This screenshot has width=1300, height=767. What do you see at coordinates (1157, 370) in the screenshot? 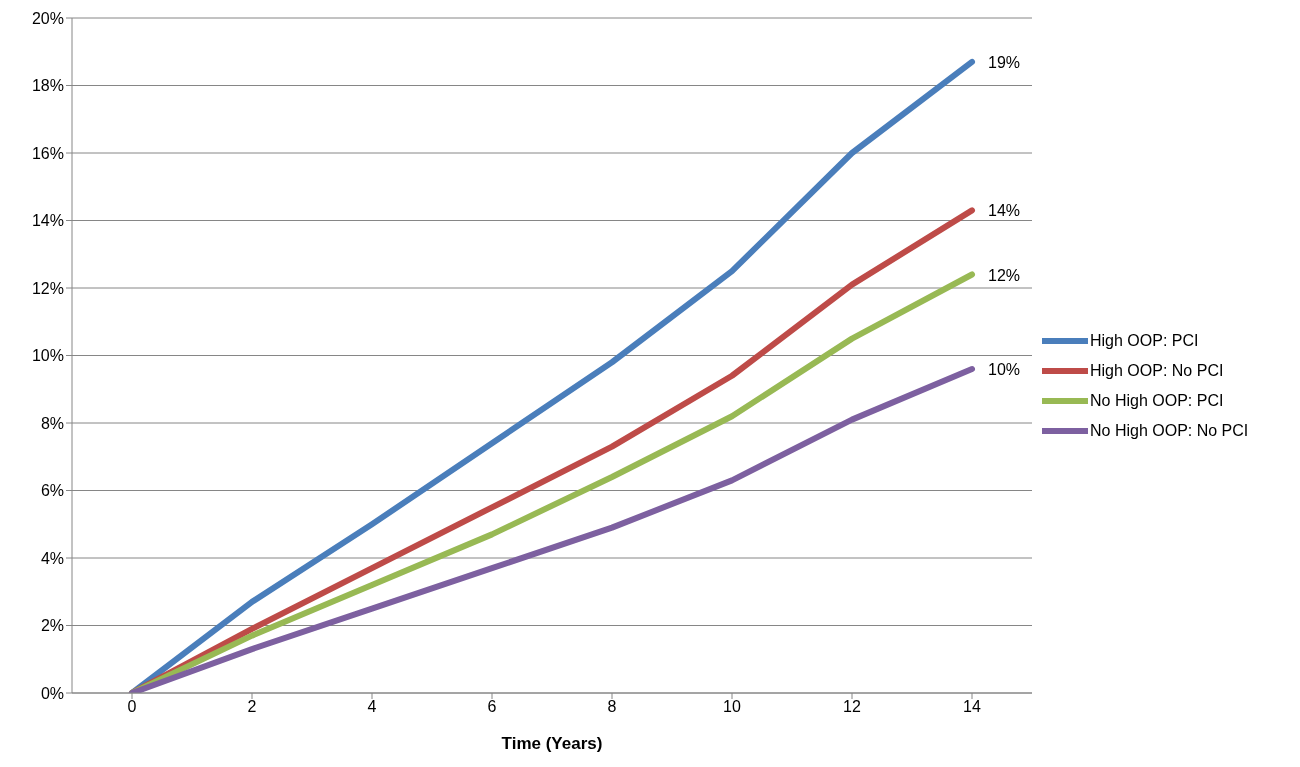
I see `legend-label: High OOP: No PCI` at bounding box center [1157, 370].